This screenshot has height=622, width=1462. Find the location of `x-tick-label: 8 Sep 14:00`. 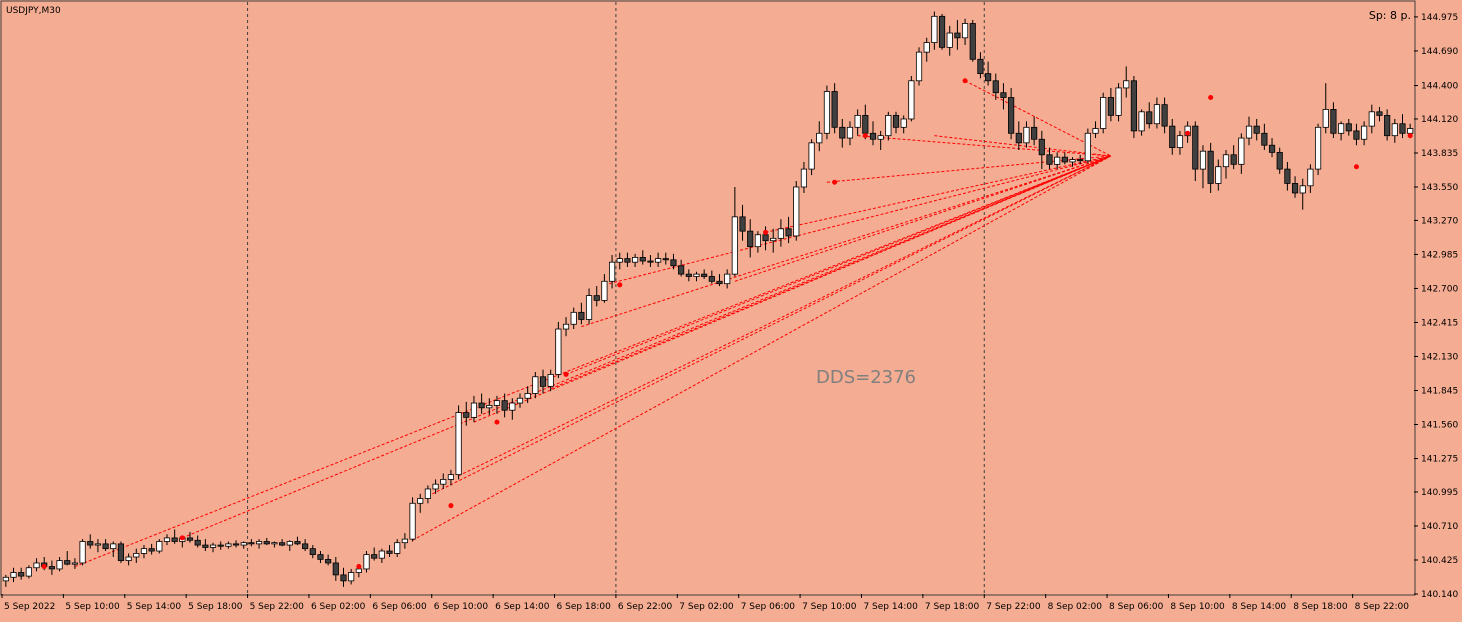

x-tick-label: 8 Sep 14:00 is located at coordinates (1259, 607).